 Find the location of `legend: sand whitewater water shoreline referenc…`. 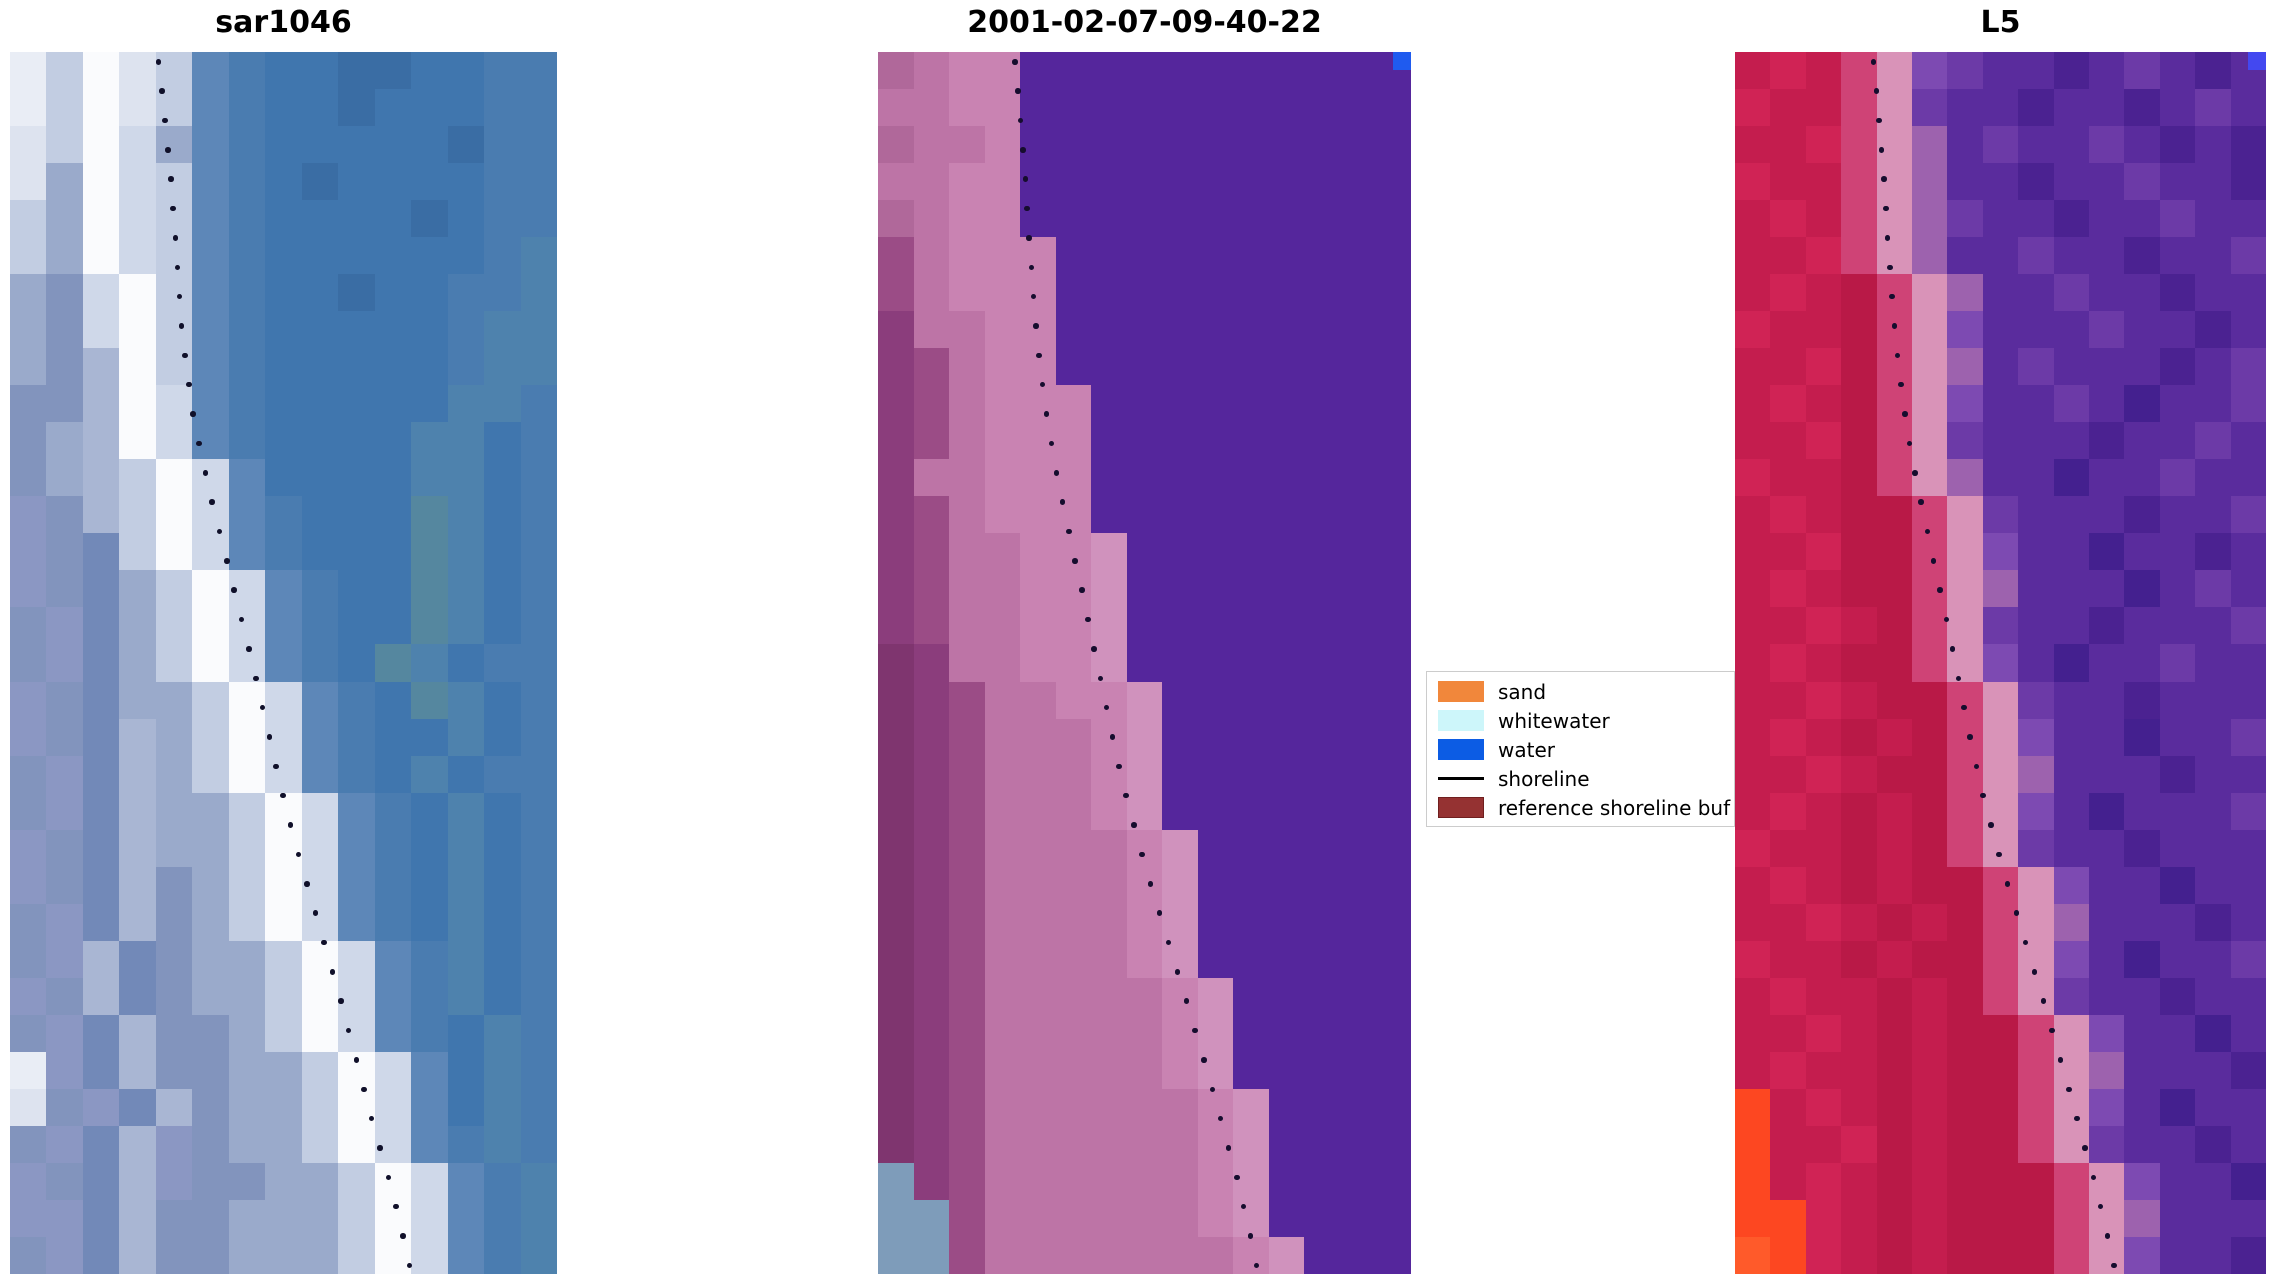

legend: sand whitewater water shoreline referenc… is located at coordinates (1580, 749).